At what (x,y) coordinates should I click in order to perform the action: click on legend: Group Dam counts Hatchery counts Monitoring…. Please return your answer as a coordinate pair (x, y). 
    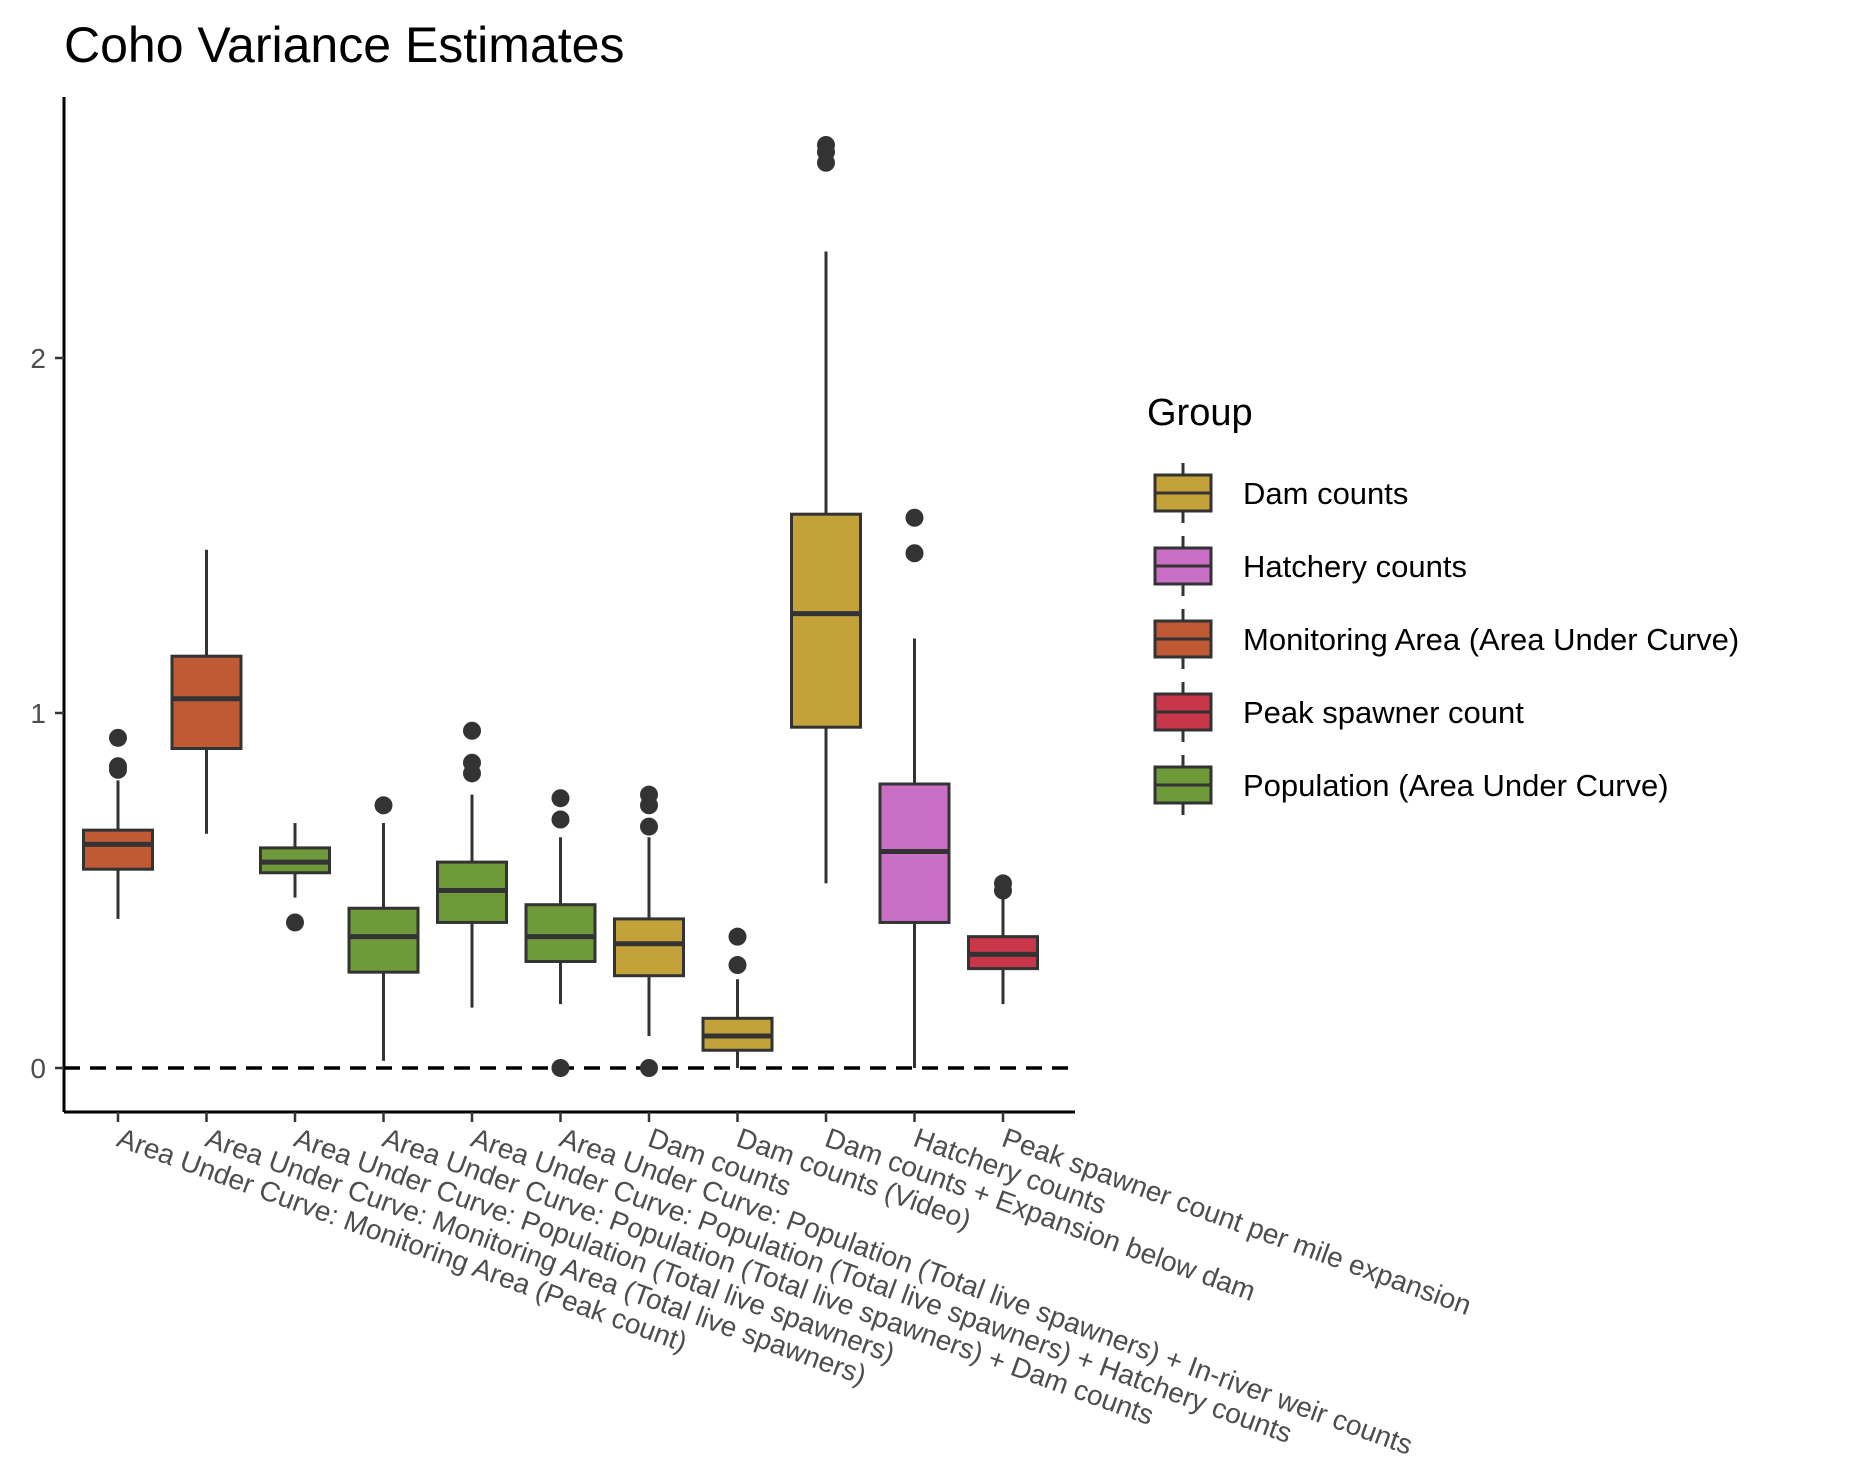
    Looking at the image, I should click on (1443, 603).